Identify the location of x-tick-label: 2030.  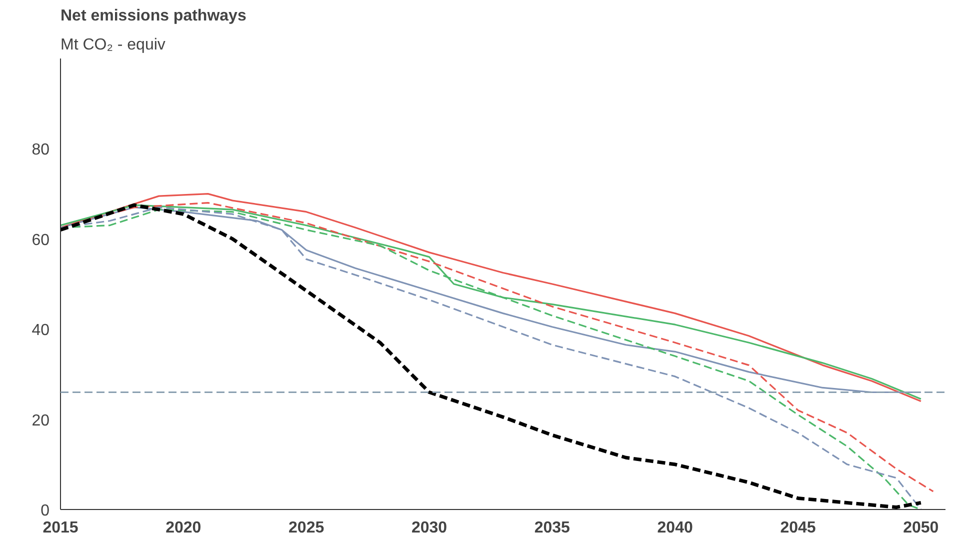
(429, 528).